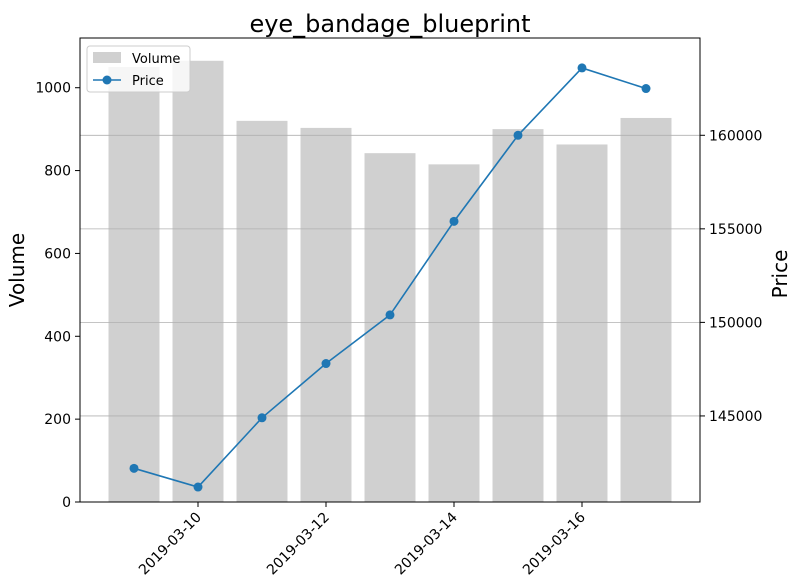 This screenshot has height=588, width=798. I want to click on x-tick-label: 2019-03-14, so click(426, 543).